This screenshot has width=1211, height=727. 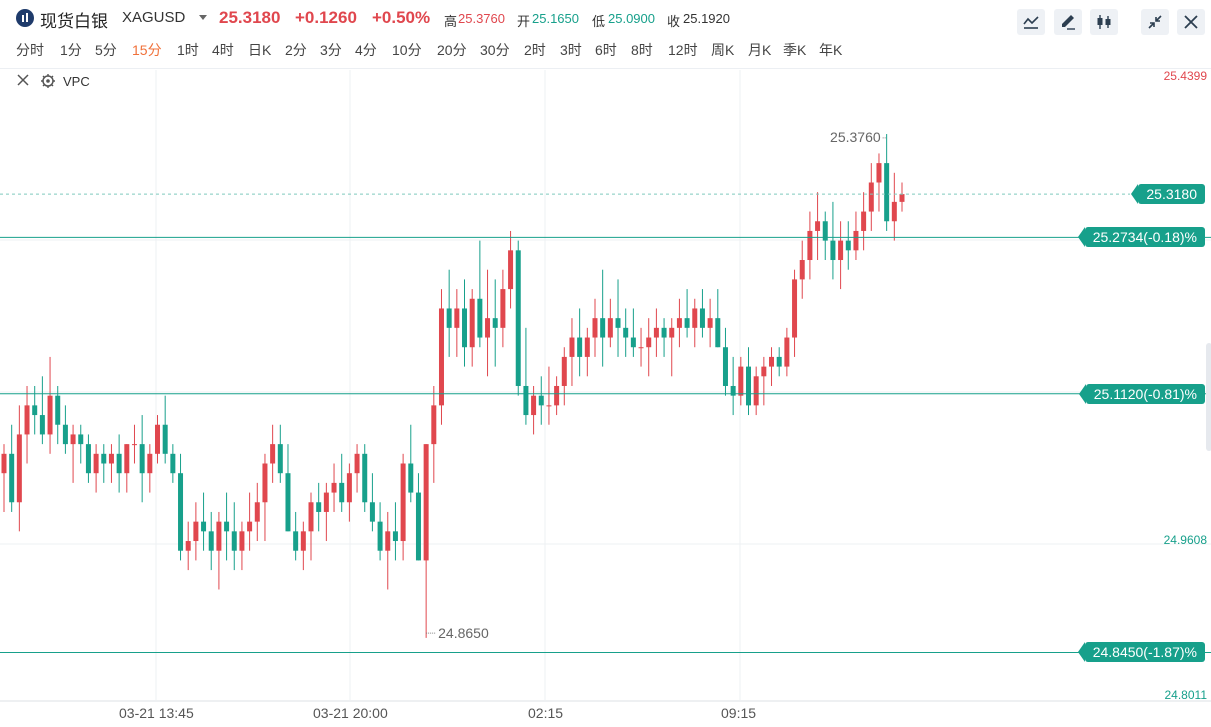 What do you see at coordinates (76, 81) in the screenshot?
I see `indicator-name: VPC` at bounding box center [76, 81].